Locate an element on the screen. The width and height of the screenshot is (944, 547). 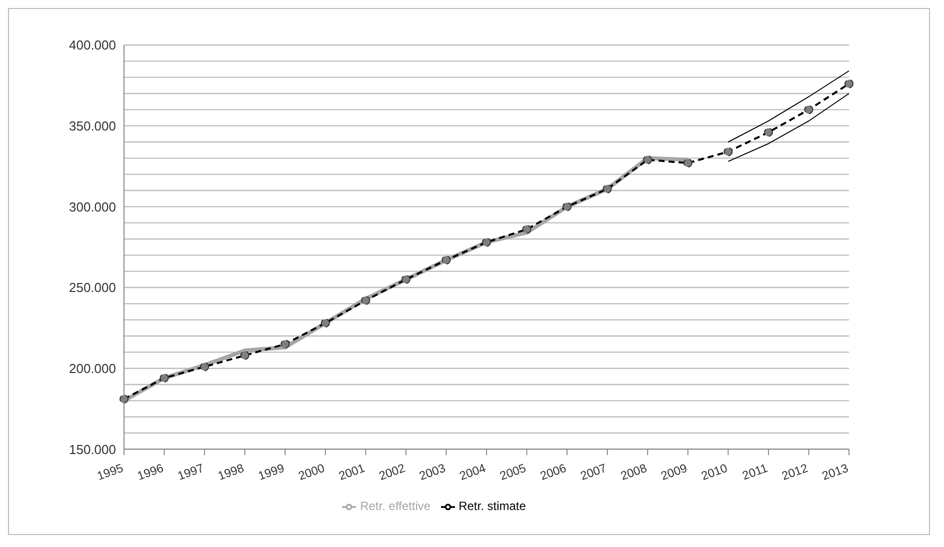
x-tick-label: 2008 is located at coordinates (633, 472).